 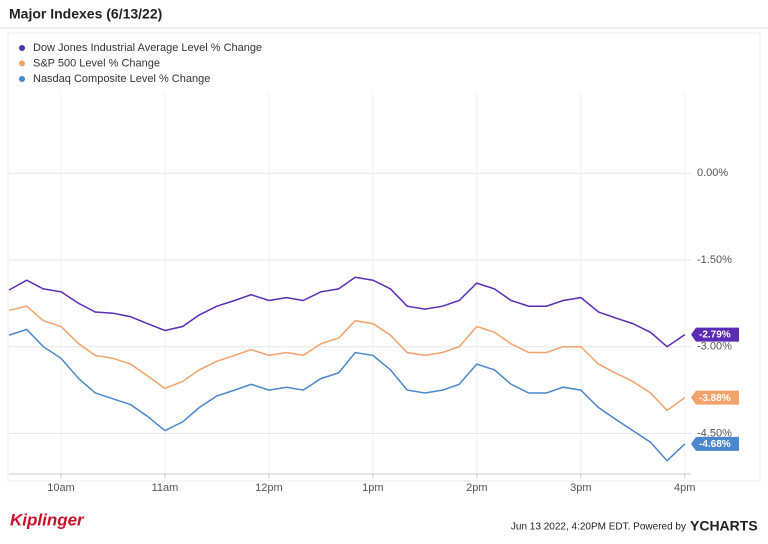 I want to click on timestamp: Jun 13 2022, 4:20PM EDT. Powered by, so click(x=598, y=527).